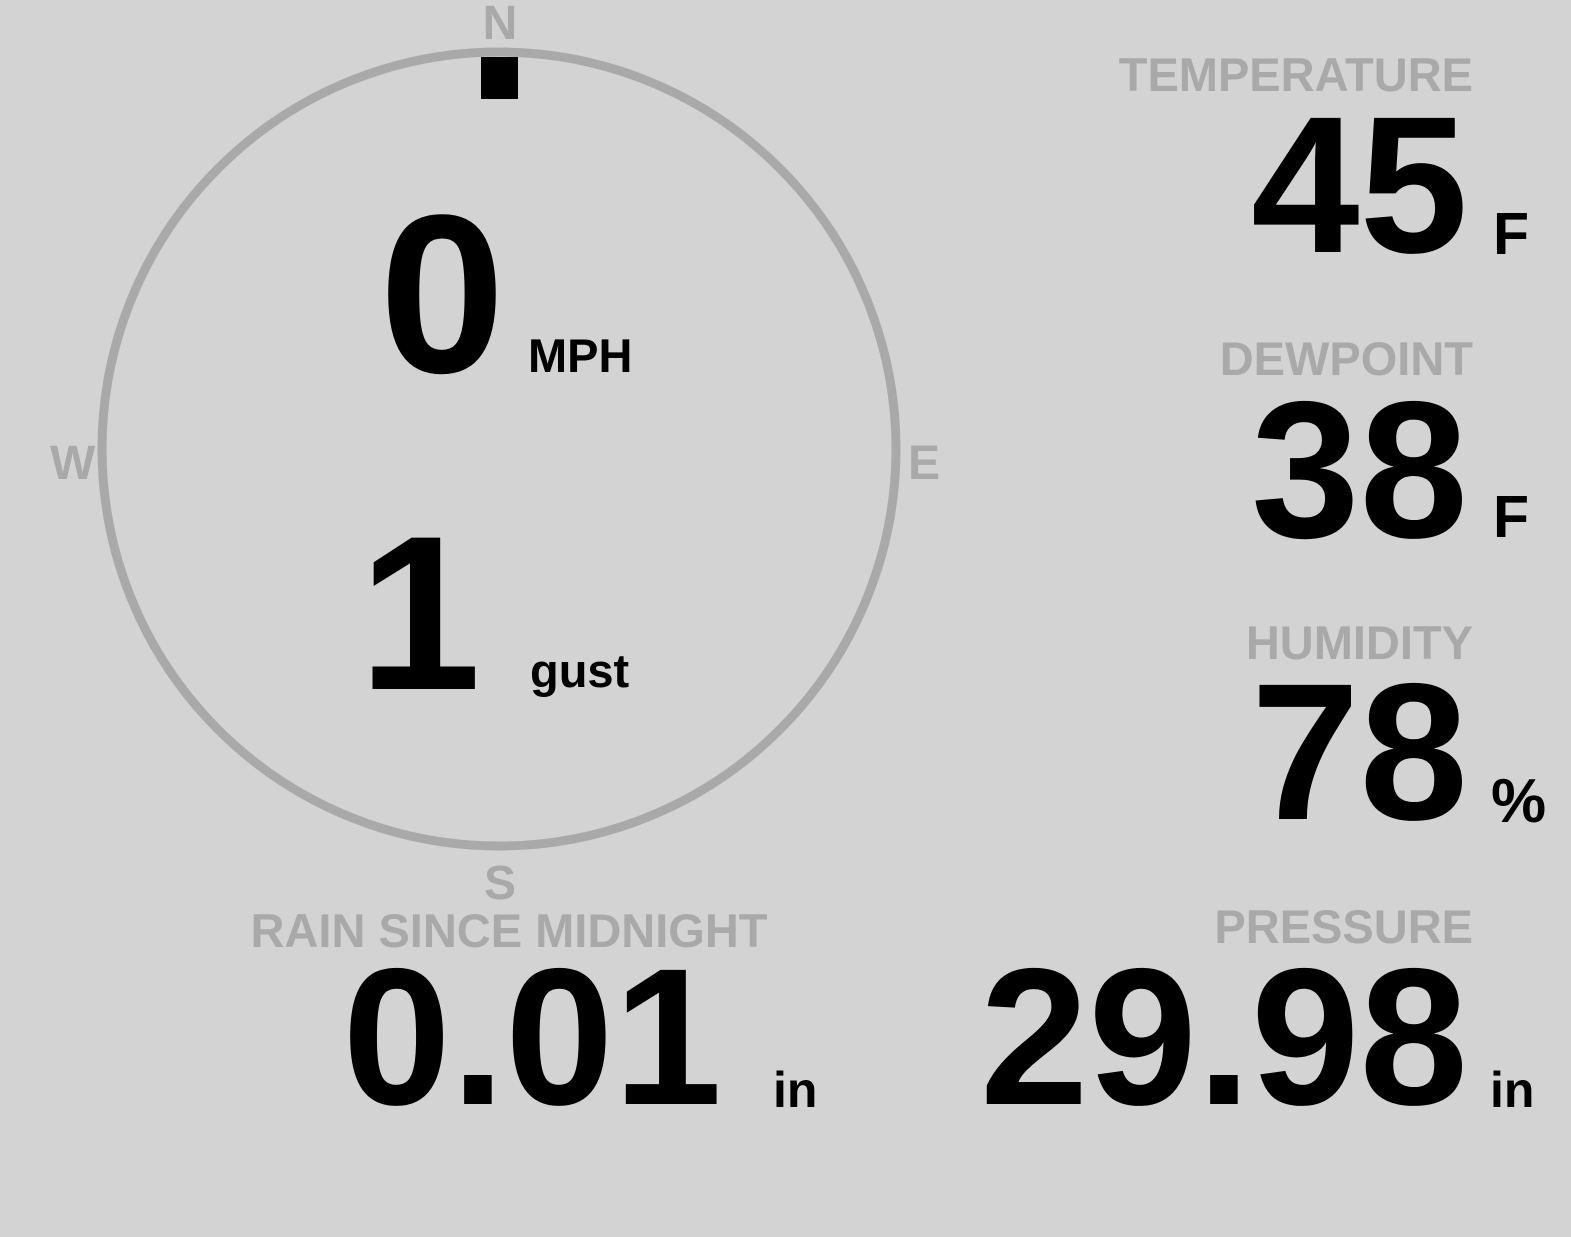 This screenshot has width=1571, height=1237. What do you see at coordinates (532, 1037) in the screenshot?
I see `rain-value: 0.01` at bounding box center [532, 1037].